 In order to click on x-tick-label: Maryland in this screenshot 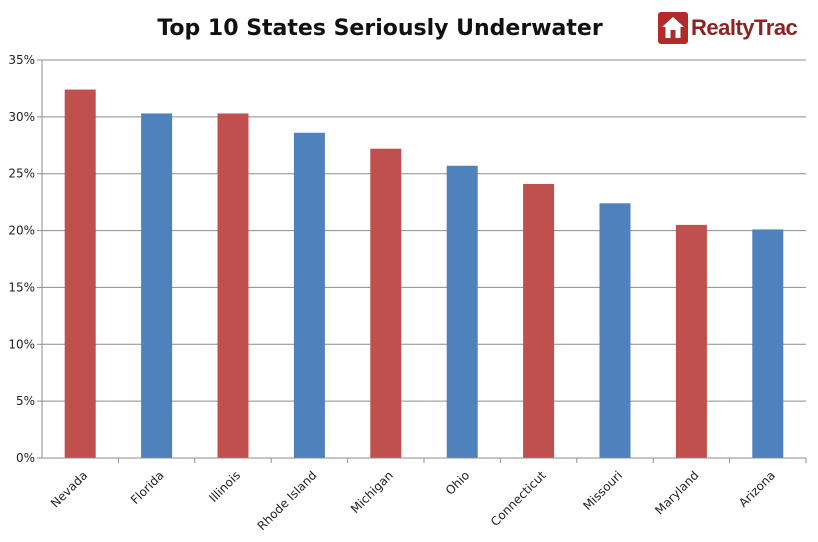, I will do `click(676, 492)`.